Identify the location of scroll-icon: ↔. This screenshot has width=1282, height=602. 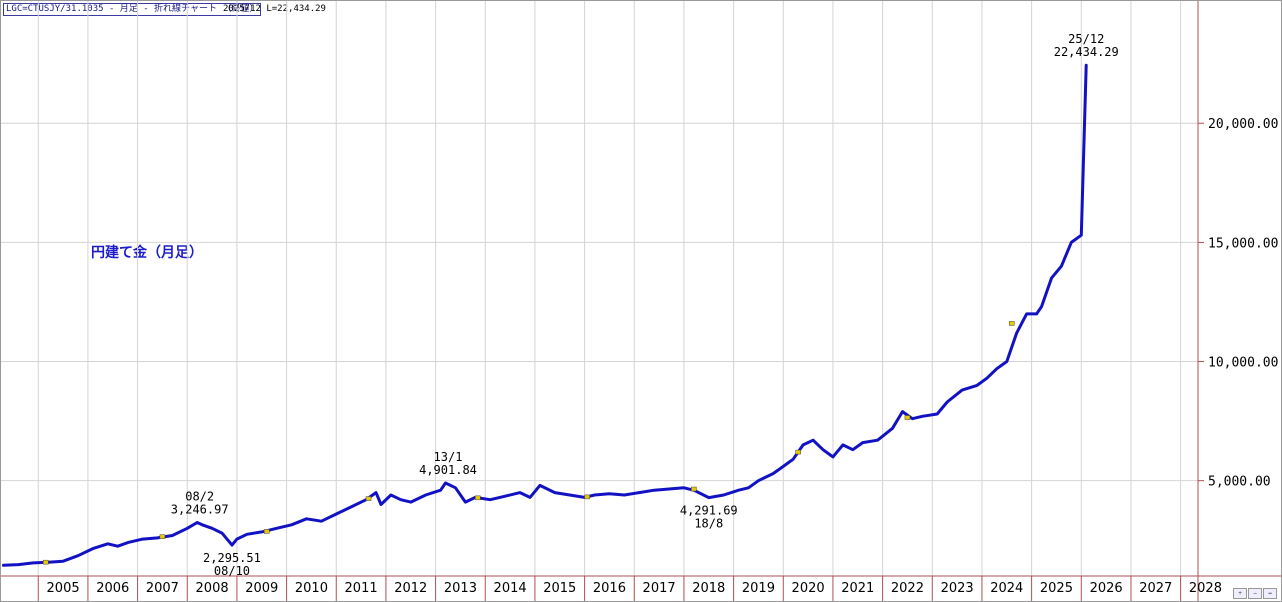
(1270, 593).